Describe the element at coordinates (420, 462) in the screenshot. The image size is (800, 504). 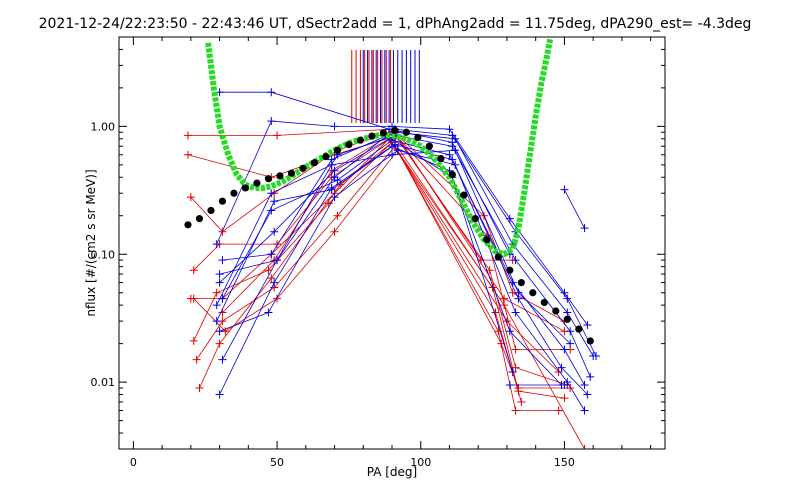
I see `x-tick-label: 100` at that location.